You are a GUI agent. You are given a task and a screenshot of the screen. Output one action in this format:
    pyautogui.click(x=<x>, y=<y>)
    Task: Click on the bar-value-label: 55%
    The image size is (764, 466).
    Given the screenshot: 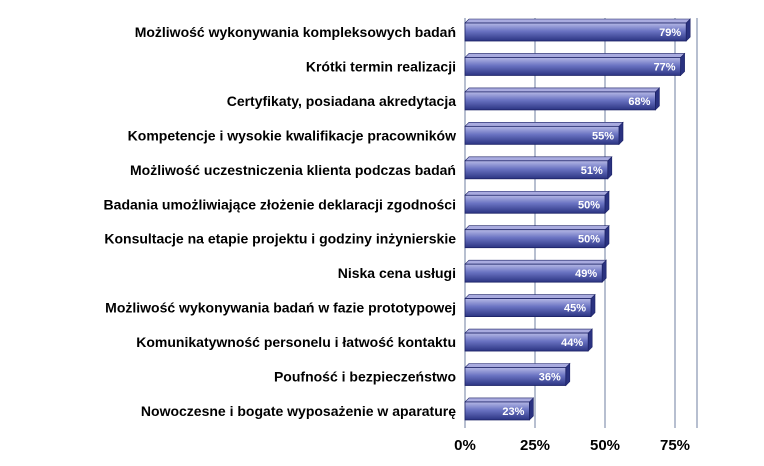 What is the action you would take?
    pyautogui.click(x=603, y=136)
    